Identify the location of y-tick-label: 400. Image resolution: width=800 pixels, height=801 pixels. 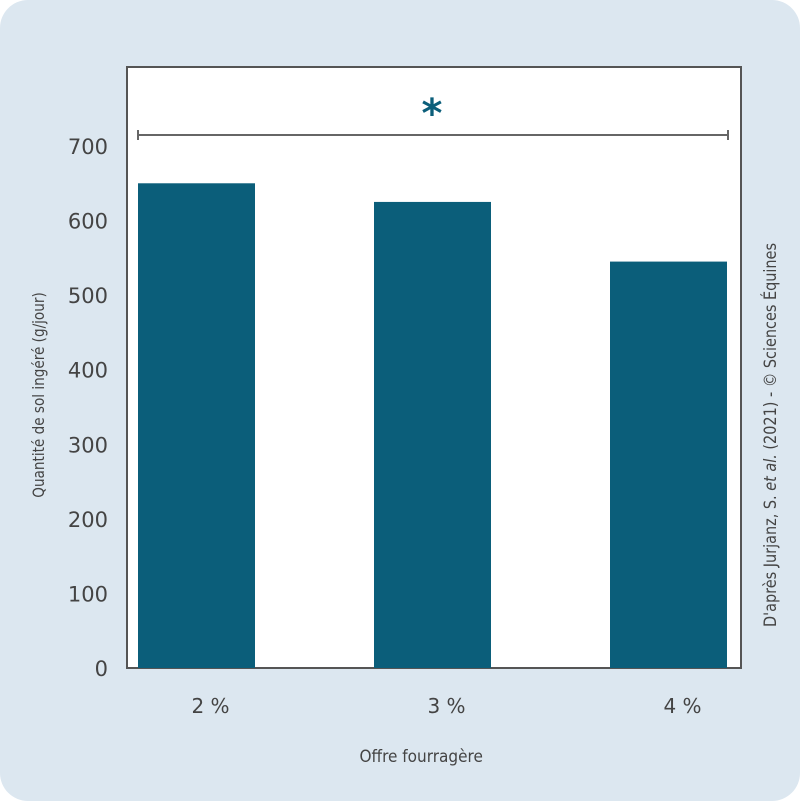
(88, 371).